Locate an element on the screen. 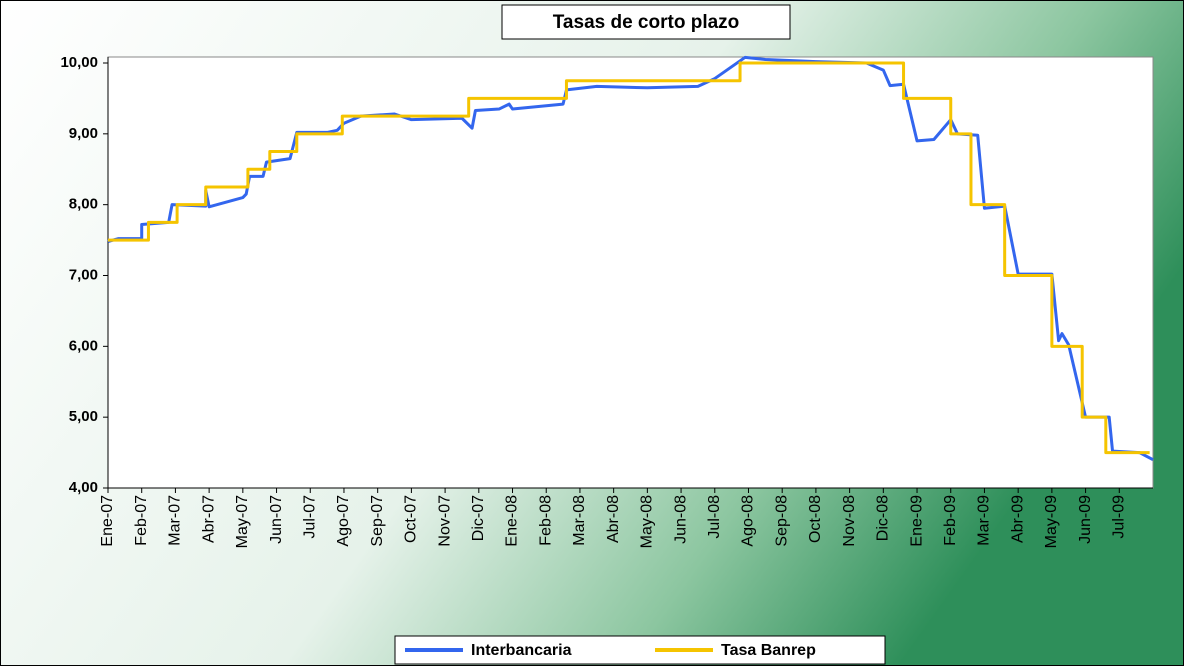  y-tick-label: 9,00 is located at coordinates (83, 133).